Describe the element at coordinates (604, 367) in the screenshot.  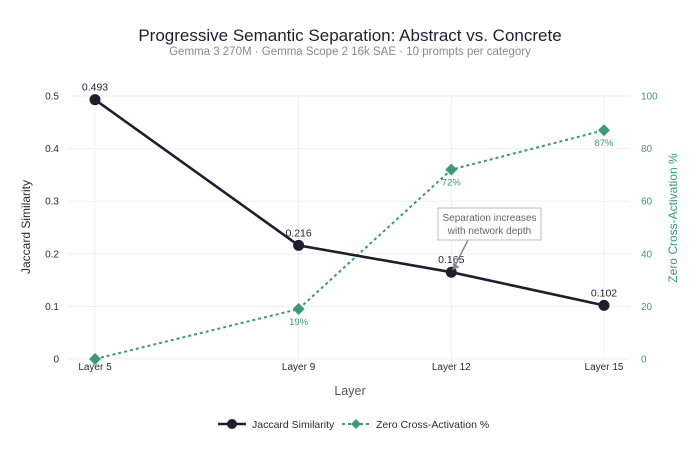
I see `x-tick-label: Layer 15` at that location.